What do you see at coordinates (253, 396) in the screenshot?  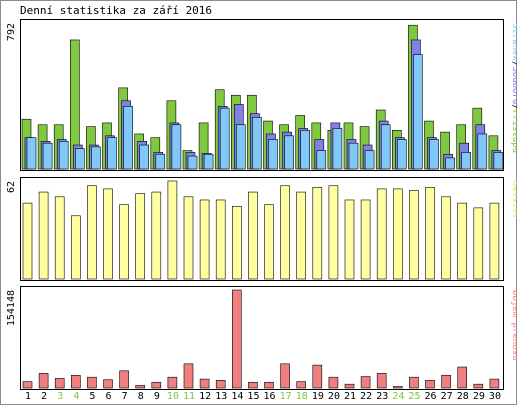 I see `x-tick-label-15: 15` at bounding box center [253, 396].